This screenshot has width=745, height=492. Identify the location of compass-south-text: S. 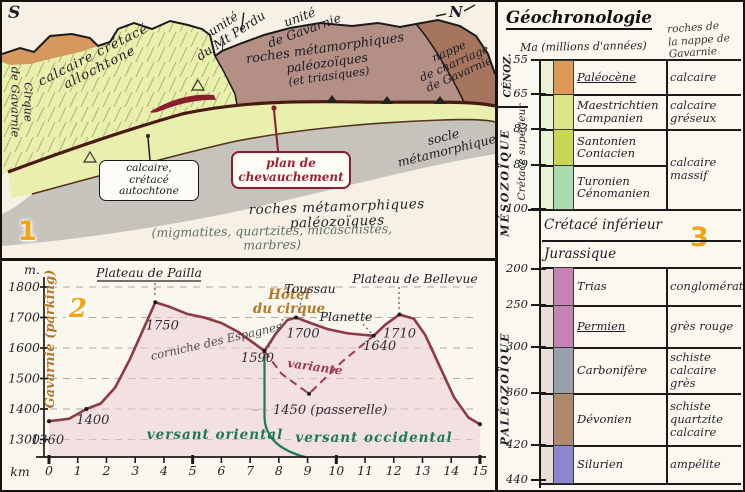
(14, 13).